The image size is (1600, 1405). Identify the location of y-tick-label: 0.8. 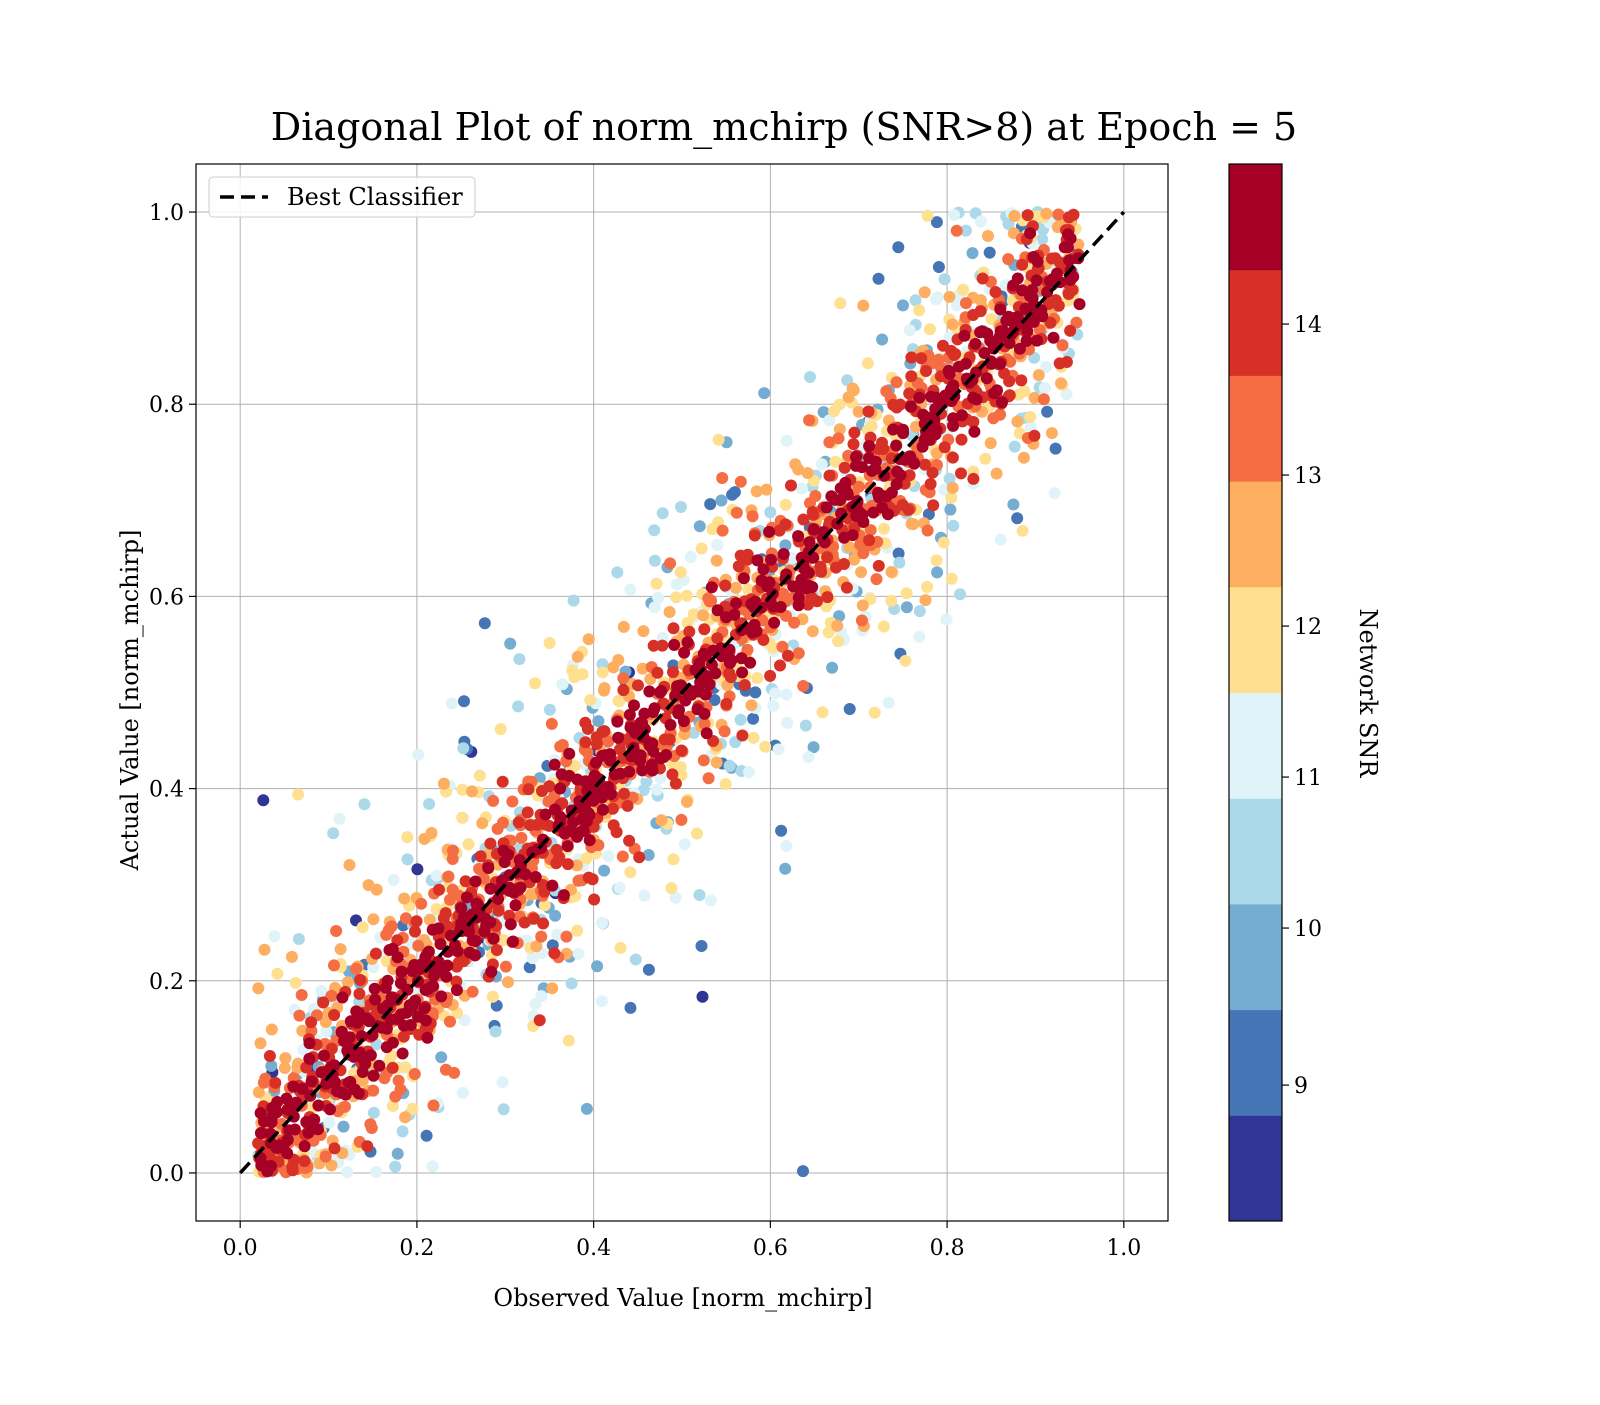
(166, 405).